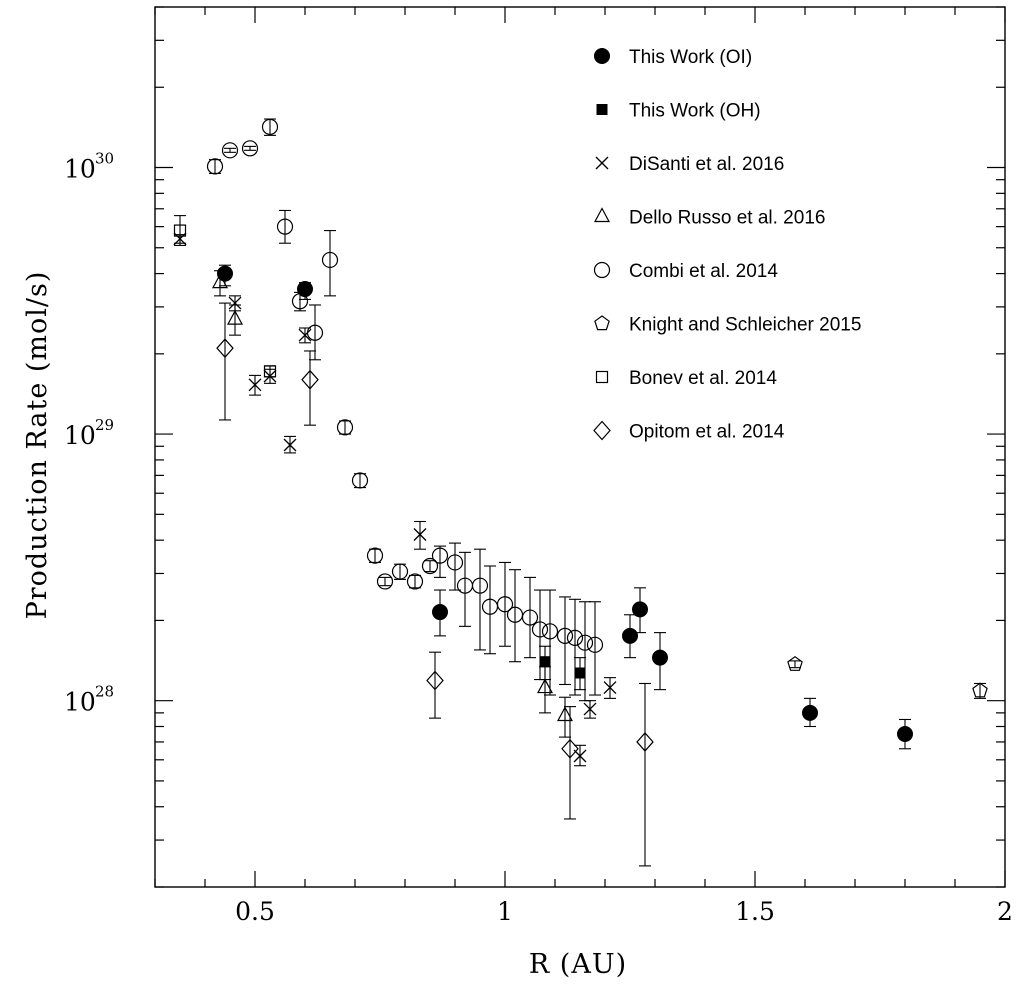 This screenshot has height=991, width=1019. I want to click on legend-marker-combi-et-al-2014, so click(602, 270).